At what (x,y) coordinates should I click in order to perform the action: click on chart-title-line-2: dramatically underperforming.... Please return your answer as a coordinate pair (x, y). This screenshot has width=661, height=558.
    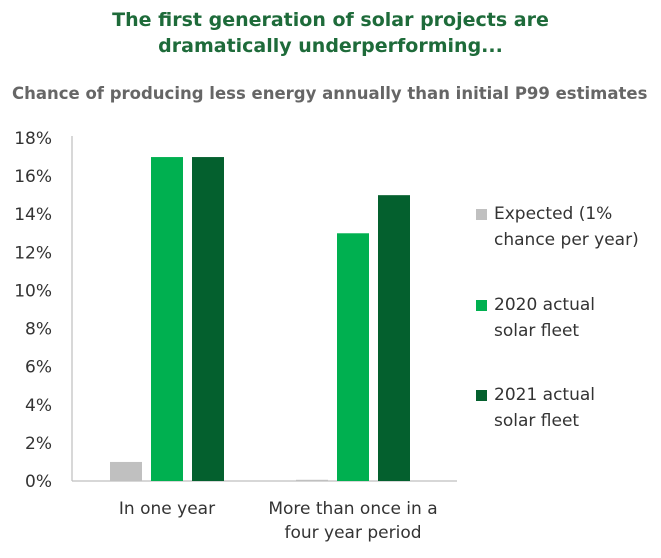
    Looking at the image, I should click on (330, 46).